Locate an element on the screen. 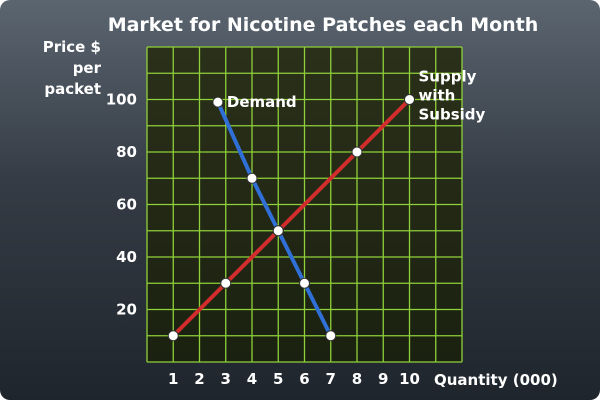 The width and height of the screenshot is (600, 400). x-tick-label: 5 is located at coordinates (278, 379).